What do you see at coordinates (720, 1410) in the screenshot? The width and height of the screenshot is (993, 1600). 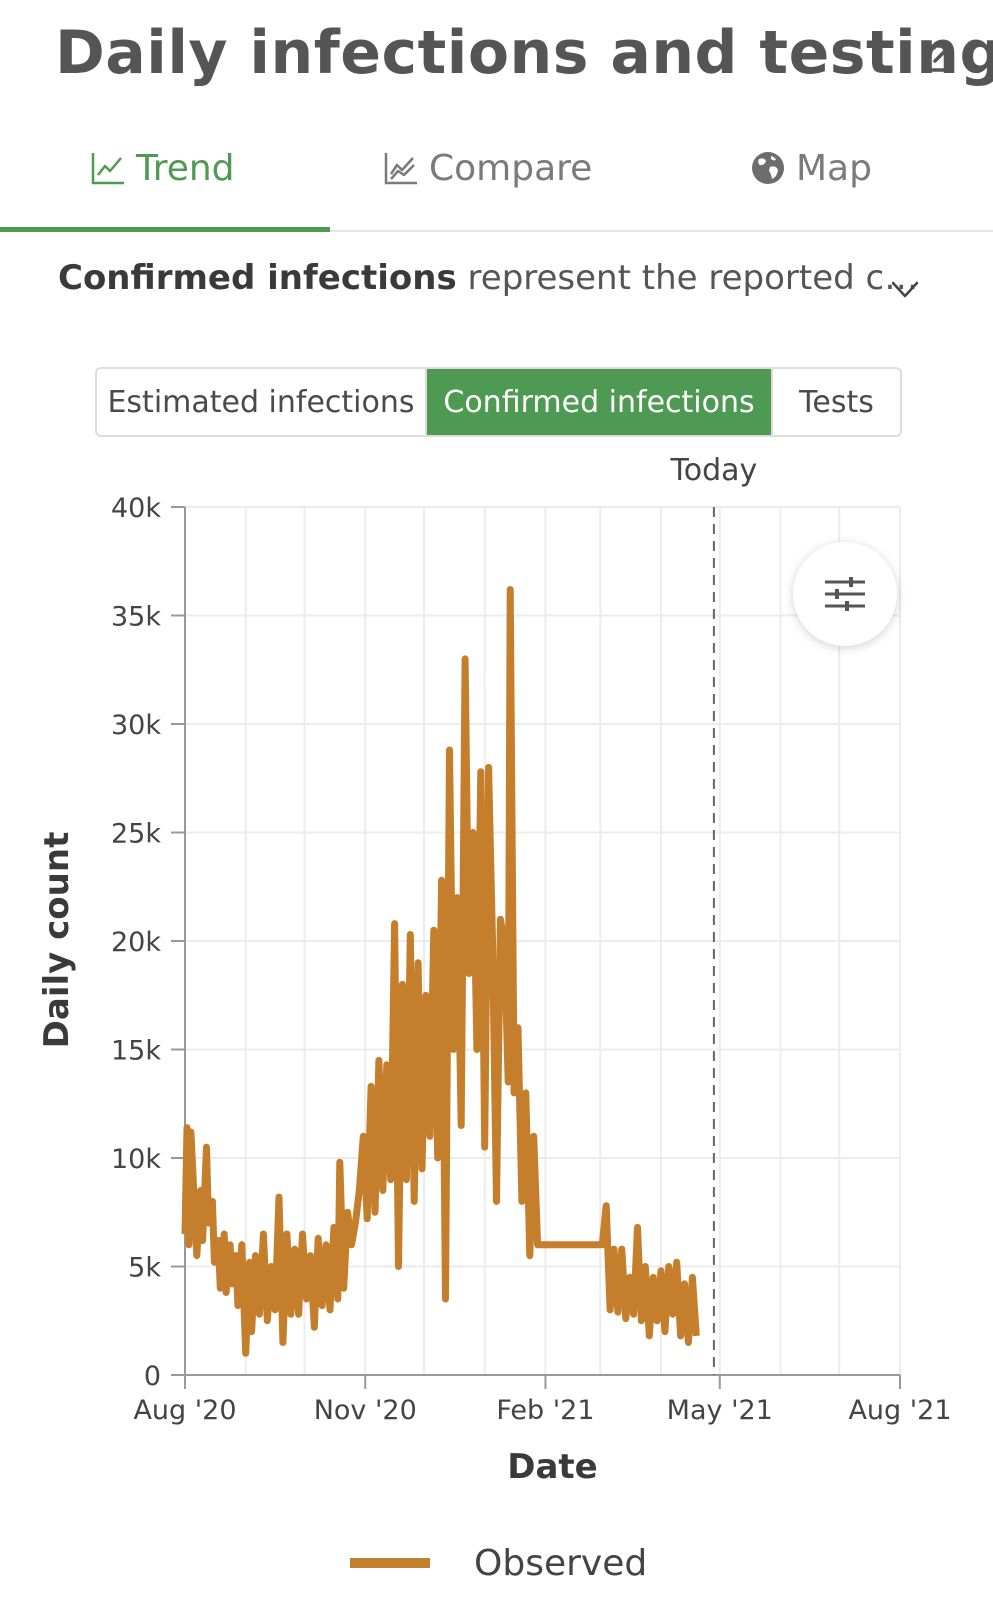 I see `x-tick-label: May '21` at bounding box center [720, 1410].